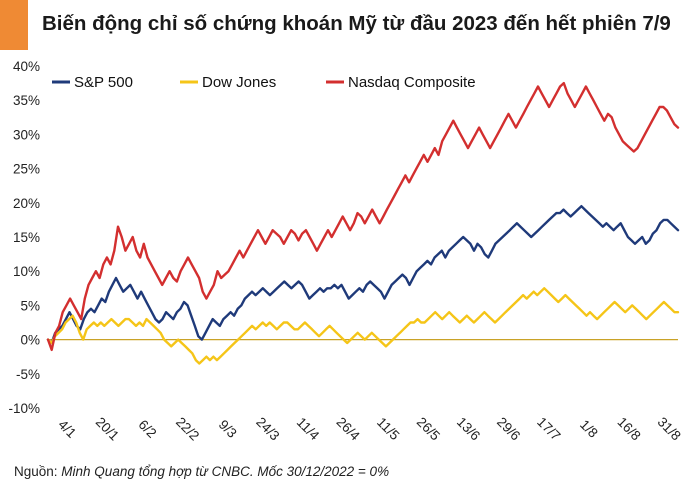  I want to click on x-tick-label: 31/8, so click(669, 428).